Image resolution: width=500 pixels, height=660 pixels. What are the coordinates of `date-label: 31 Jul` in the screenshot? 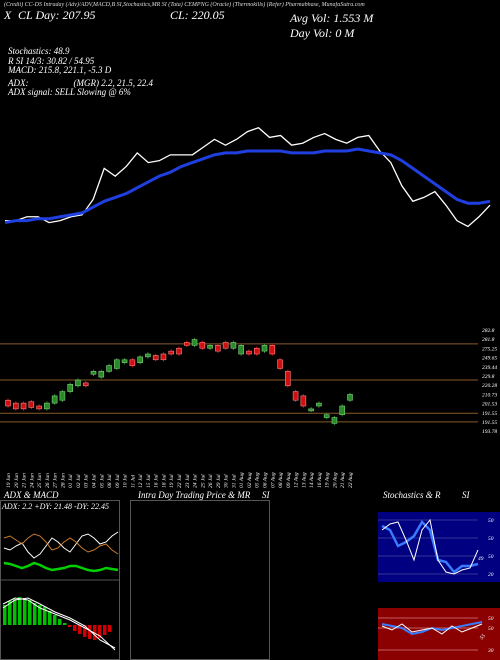 It's located at (234, 481).